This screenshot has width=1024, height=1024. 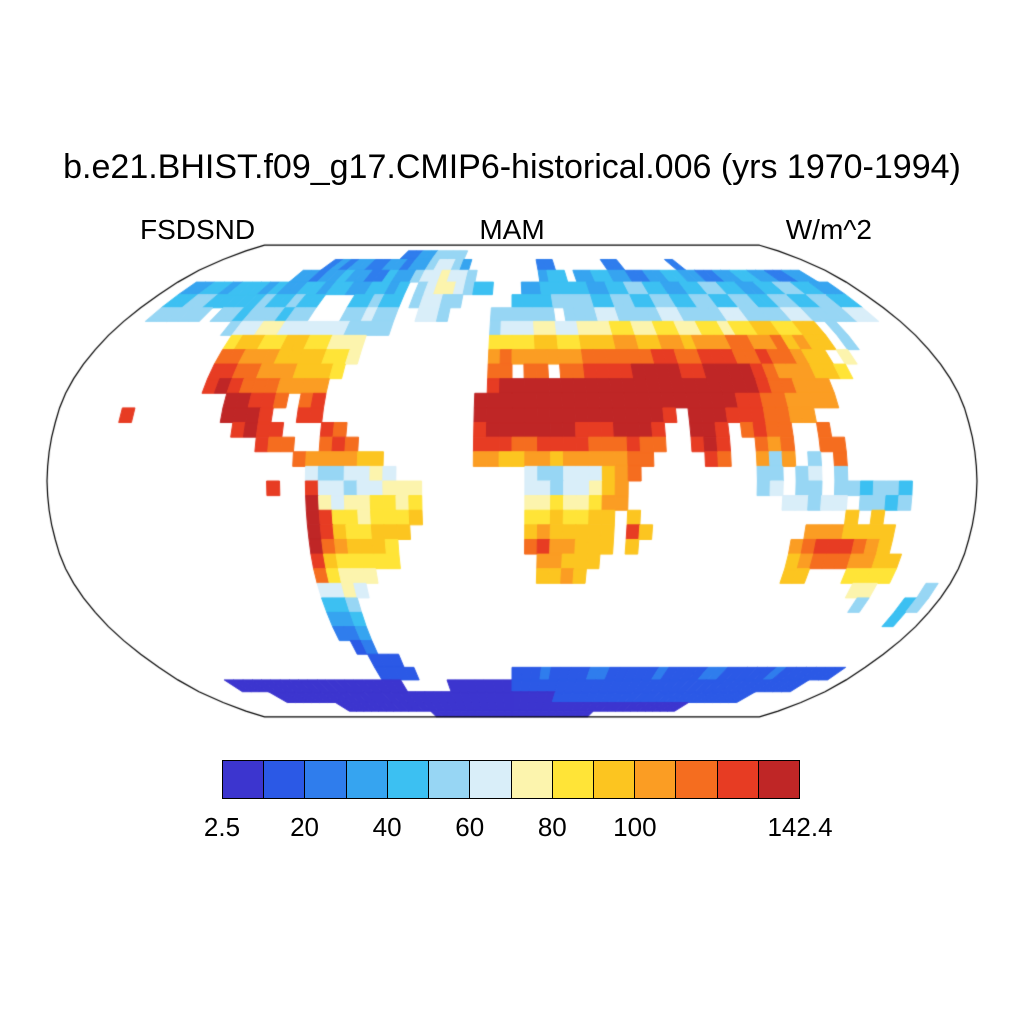 What do you see at coordinates (828, 229) in the screenshot?
I see `units-label: W/m^2` at bounding box center [828, 229].